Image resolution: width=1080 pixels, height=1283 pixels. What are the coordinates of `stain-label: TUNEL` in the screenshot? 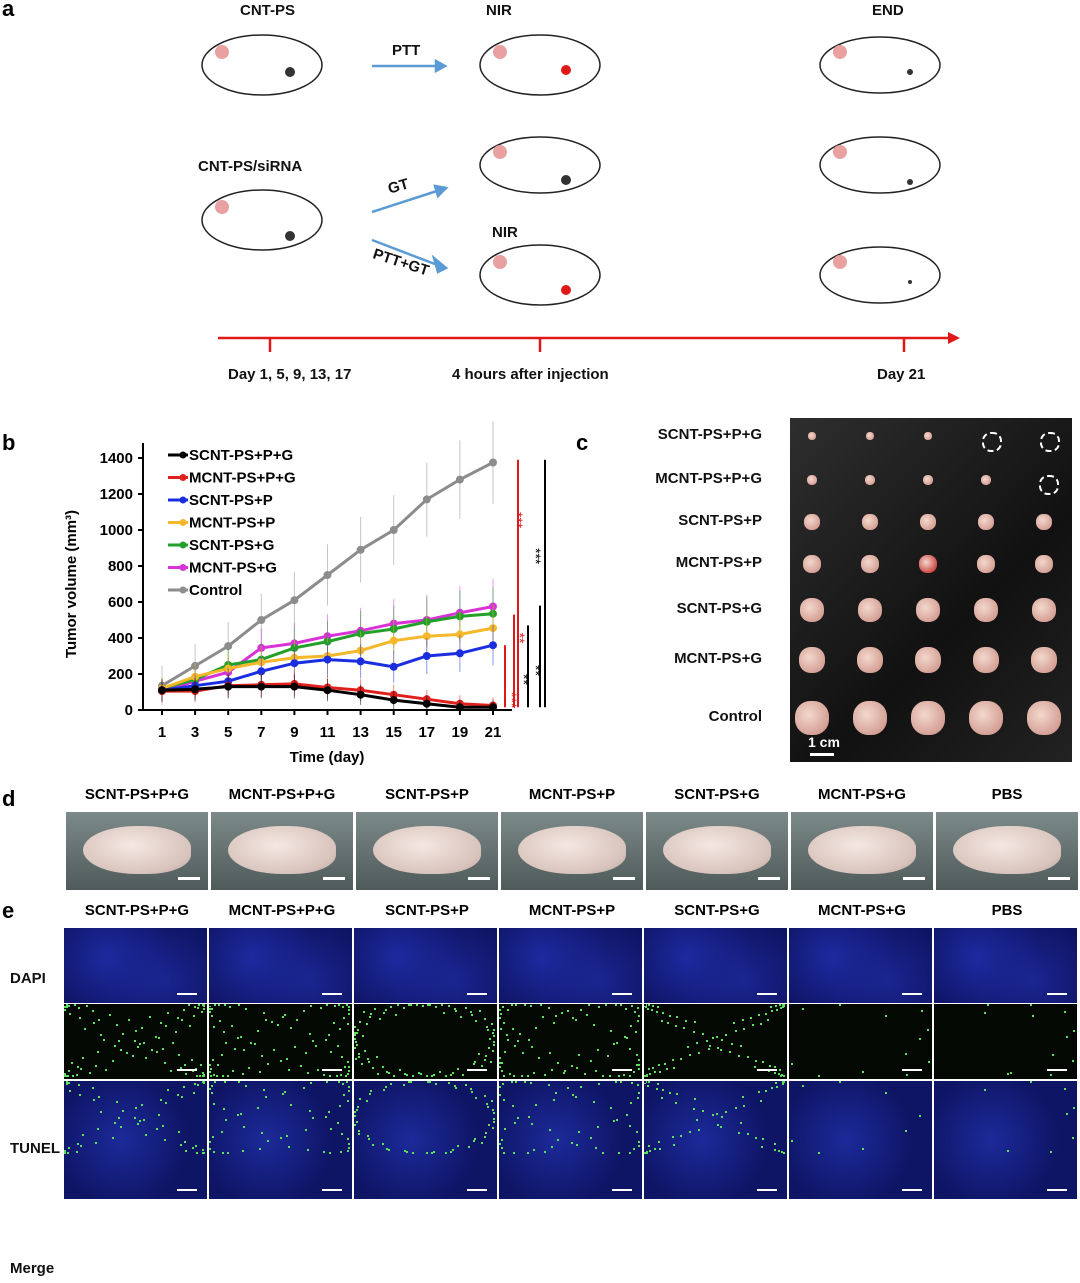 It's located at (35, 1148).